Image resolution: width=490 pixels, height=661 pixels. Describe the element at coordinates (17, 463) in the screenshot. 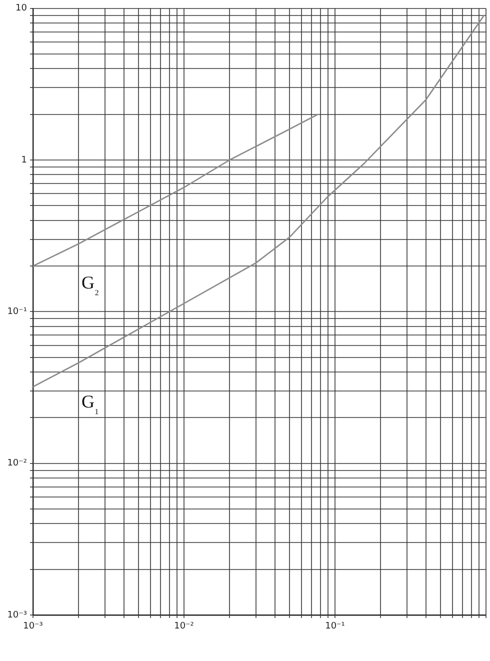

I see `y-tick-label: 10⁻²` at that location.